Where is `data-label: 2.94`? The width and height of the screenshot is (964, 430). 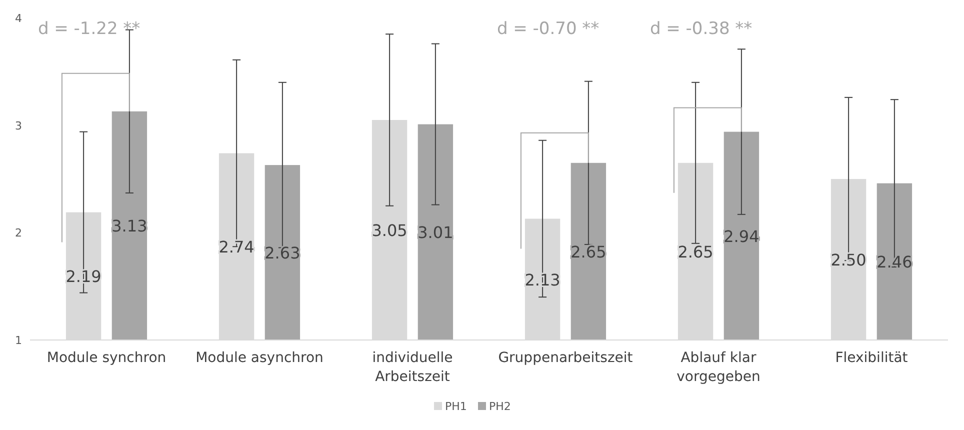 data-label: 2.94 is located at coordinates (742, 236).